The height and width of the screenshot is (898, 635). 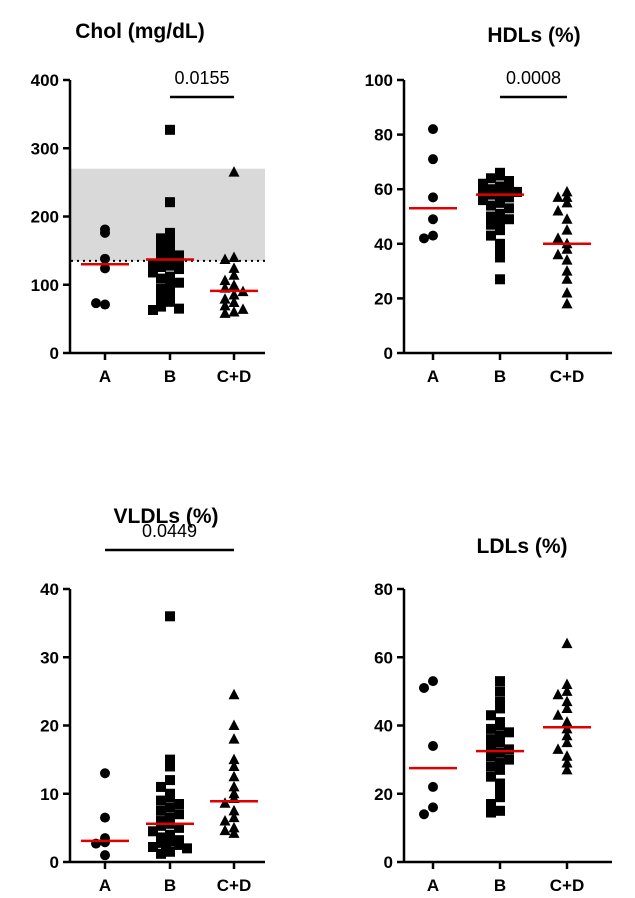 What do you see at coordinates (433, 807) in the screenshot?
I see `chart4-point-circle` at bounding box center [433, 807].